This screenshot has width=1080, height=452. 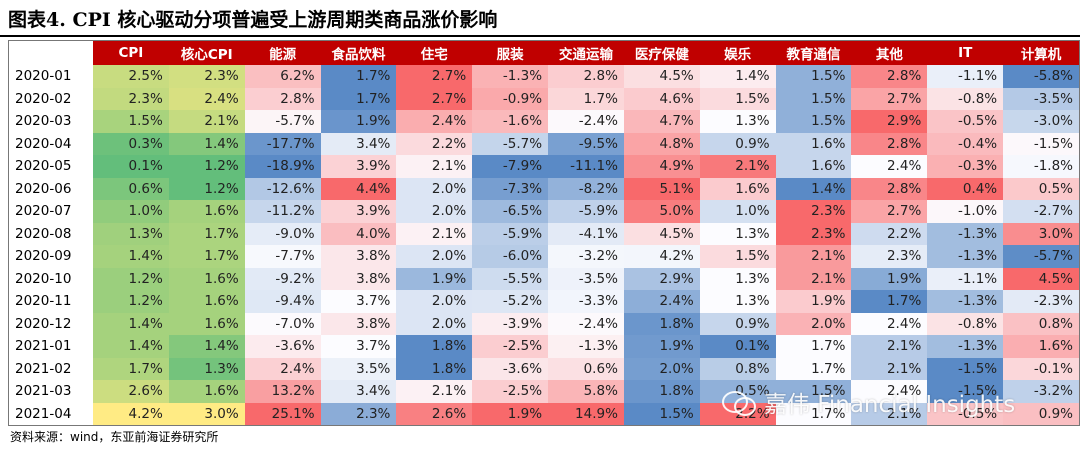 What do you see at coordinates (661, 188) in the screenshot?
I see `heatmap-cell: 5.1%` at bounding box center [661, 188].